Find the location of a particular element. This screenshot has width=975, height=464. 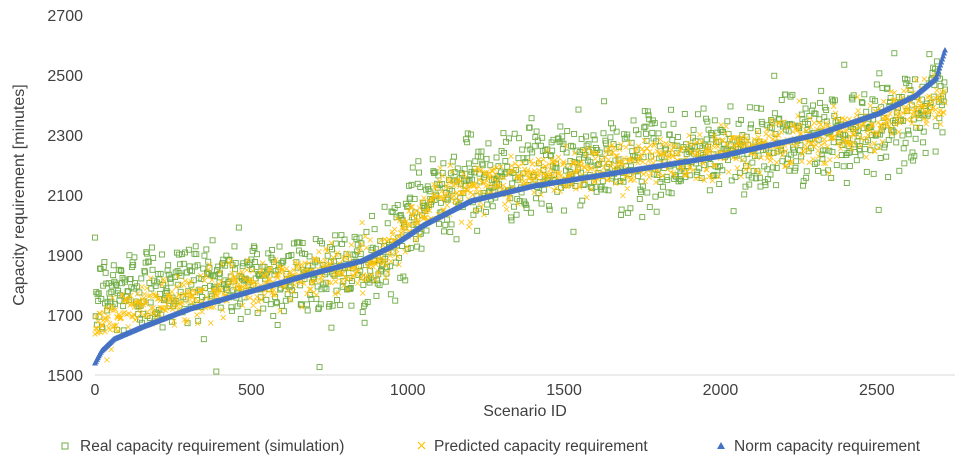

legend-item-predicted: Predicted capacity requirement is located at coordinates (532, 446).